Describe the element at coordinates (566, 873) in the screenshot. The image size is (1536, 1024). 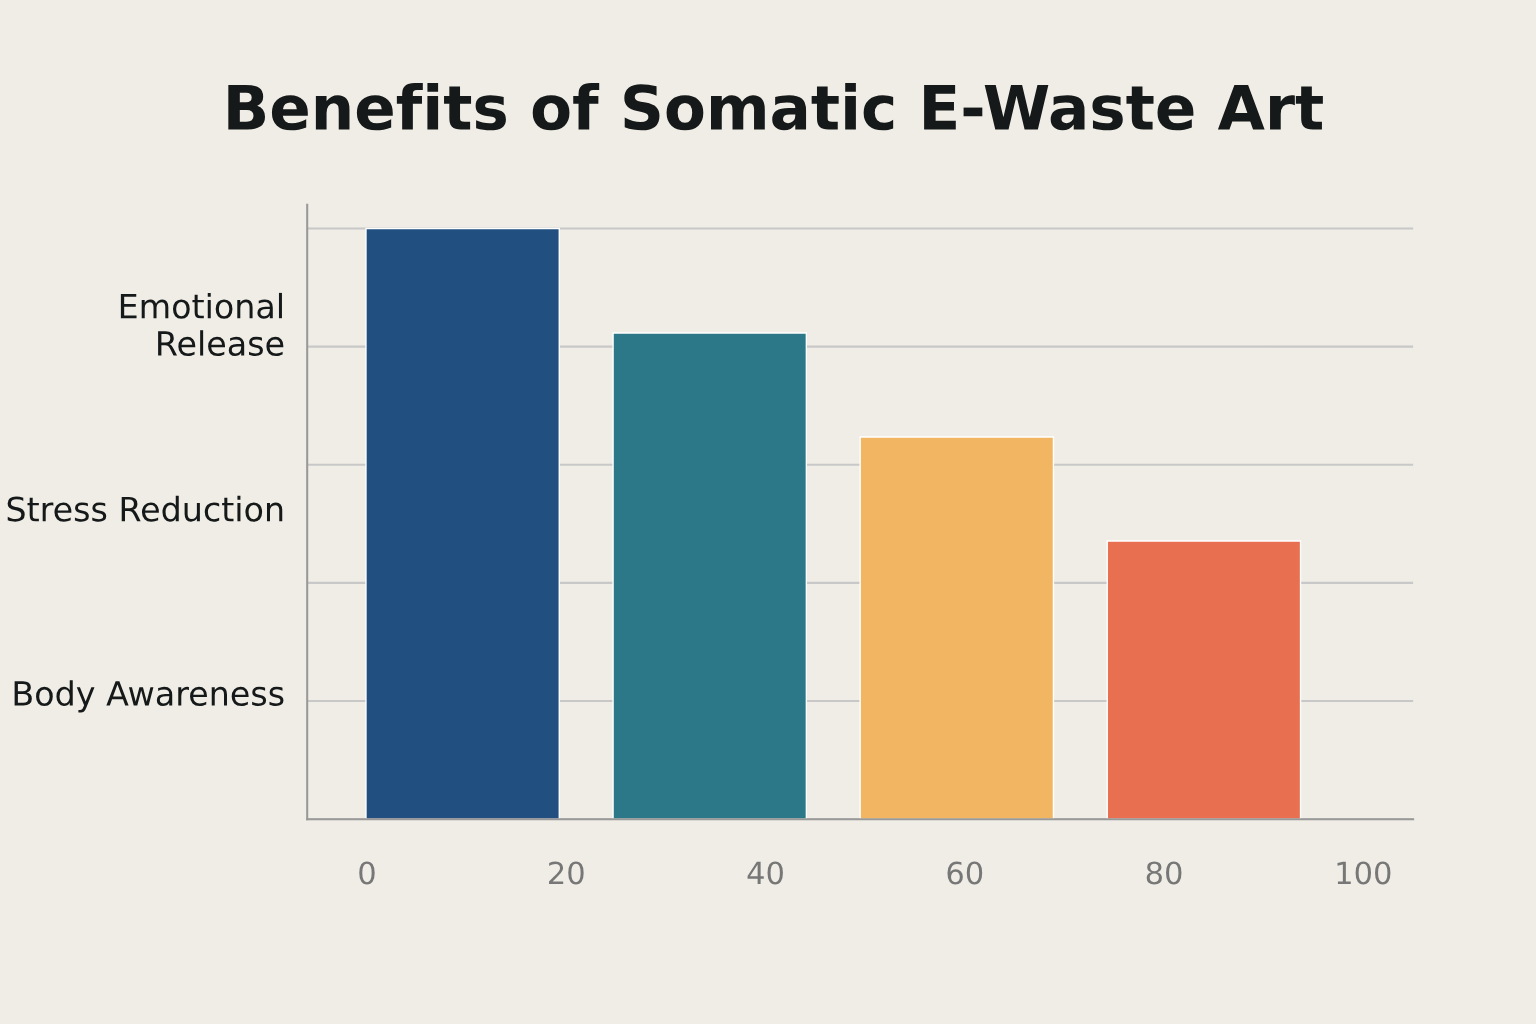
I see `x-tick-label: 20` at that location.